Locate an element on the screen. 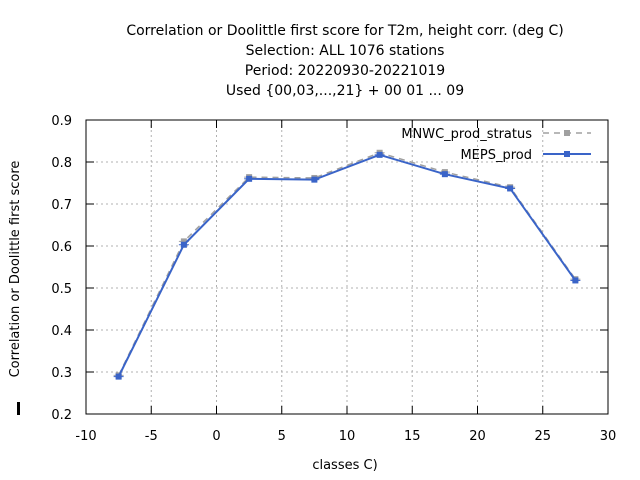 The width and height of the screenshot is (640, 480). y-tick-label: 0.7 is located at coordinates (61, 205).